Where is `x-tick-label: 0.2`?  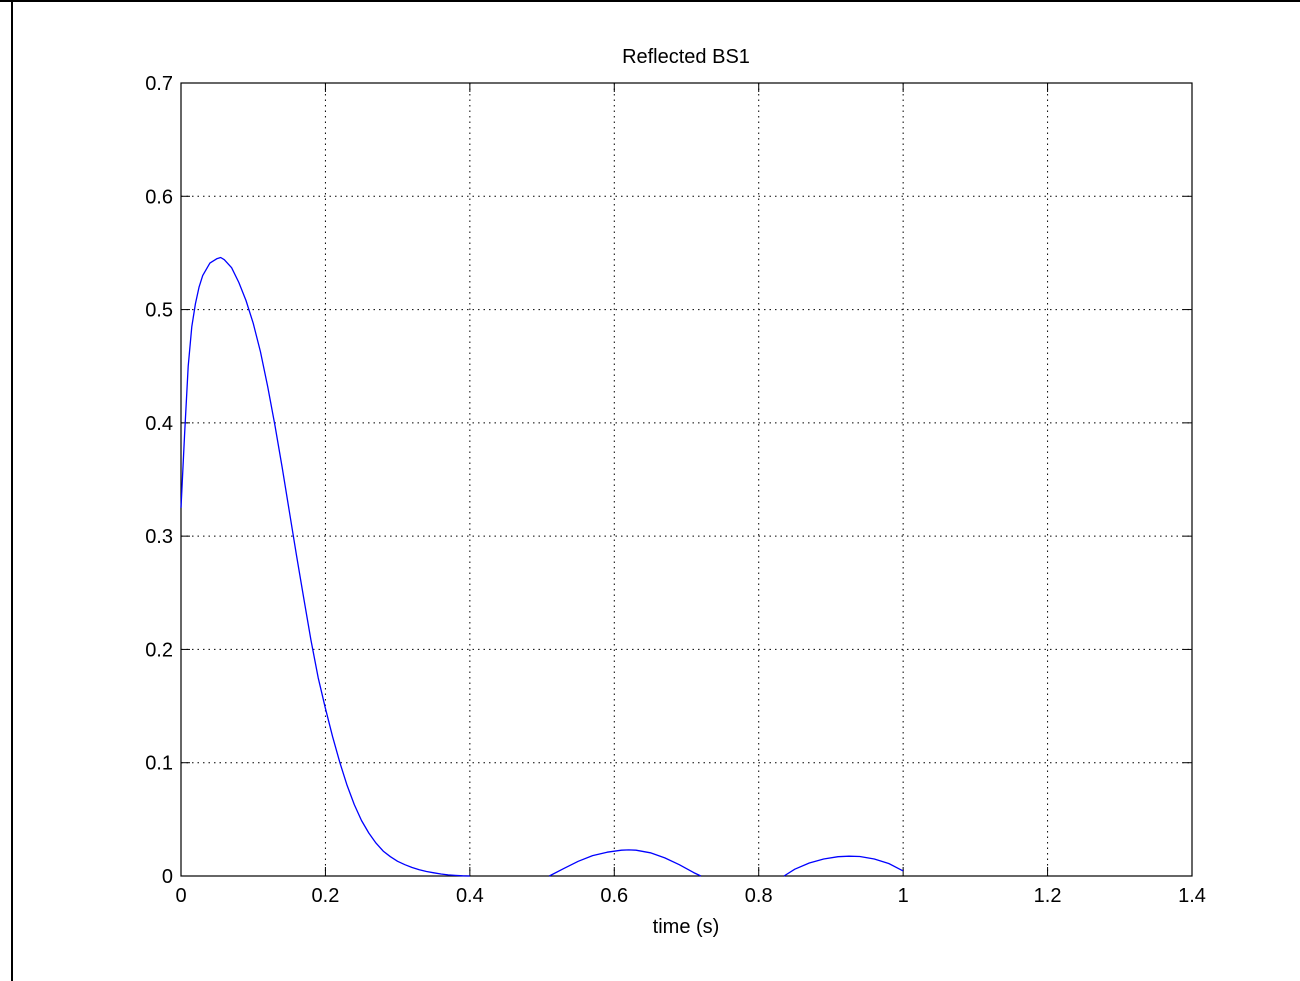
x-tick-label: 0.2 is located at coordinates (326, 896).